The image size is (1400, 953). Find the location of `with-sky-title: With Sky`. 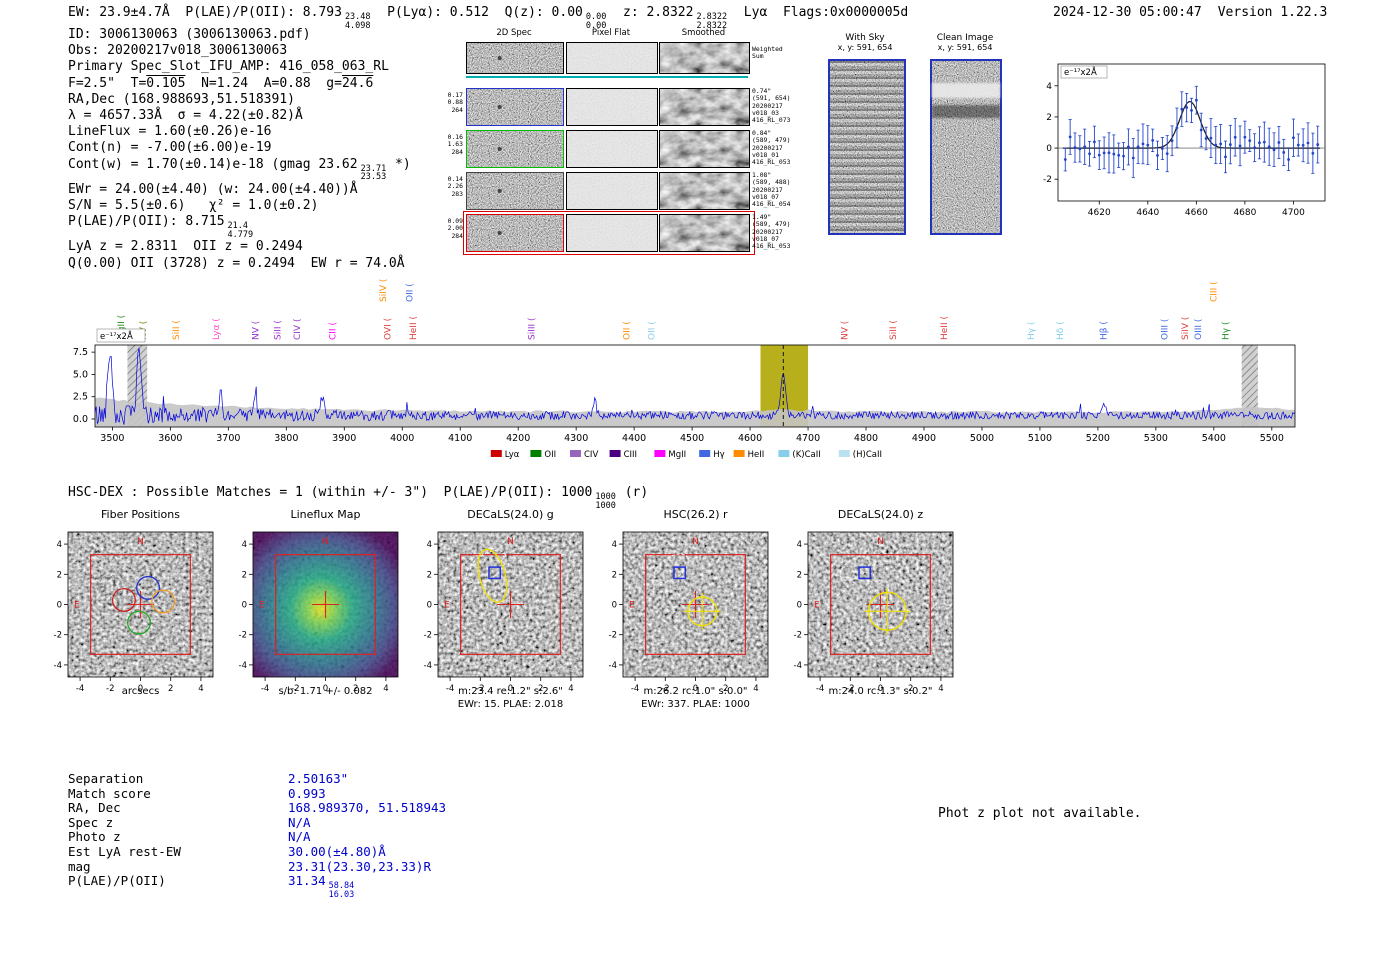

with-sky-title: With Sky is located at coordinates (865, 38).